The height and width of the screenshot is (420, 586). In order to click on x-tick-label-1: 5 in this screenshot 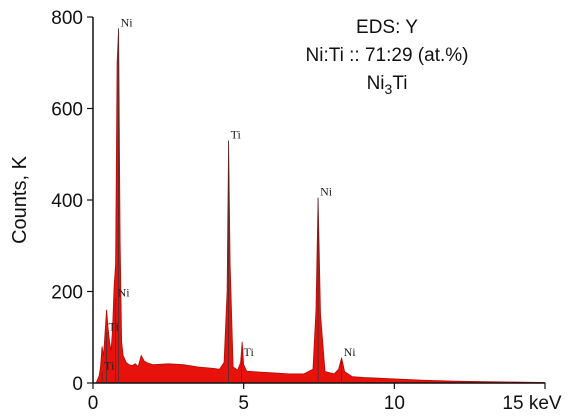, I will do `click(243, 403)`.